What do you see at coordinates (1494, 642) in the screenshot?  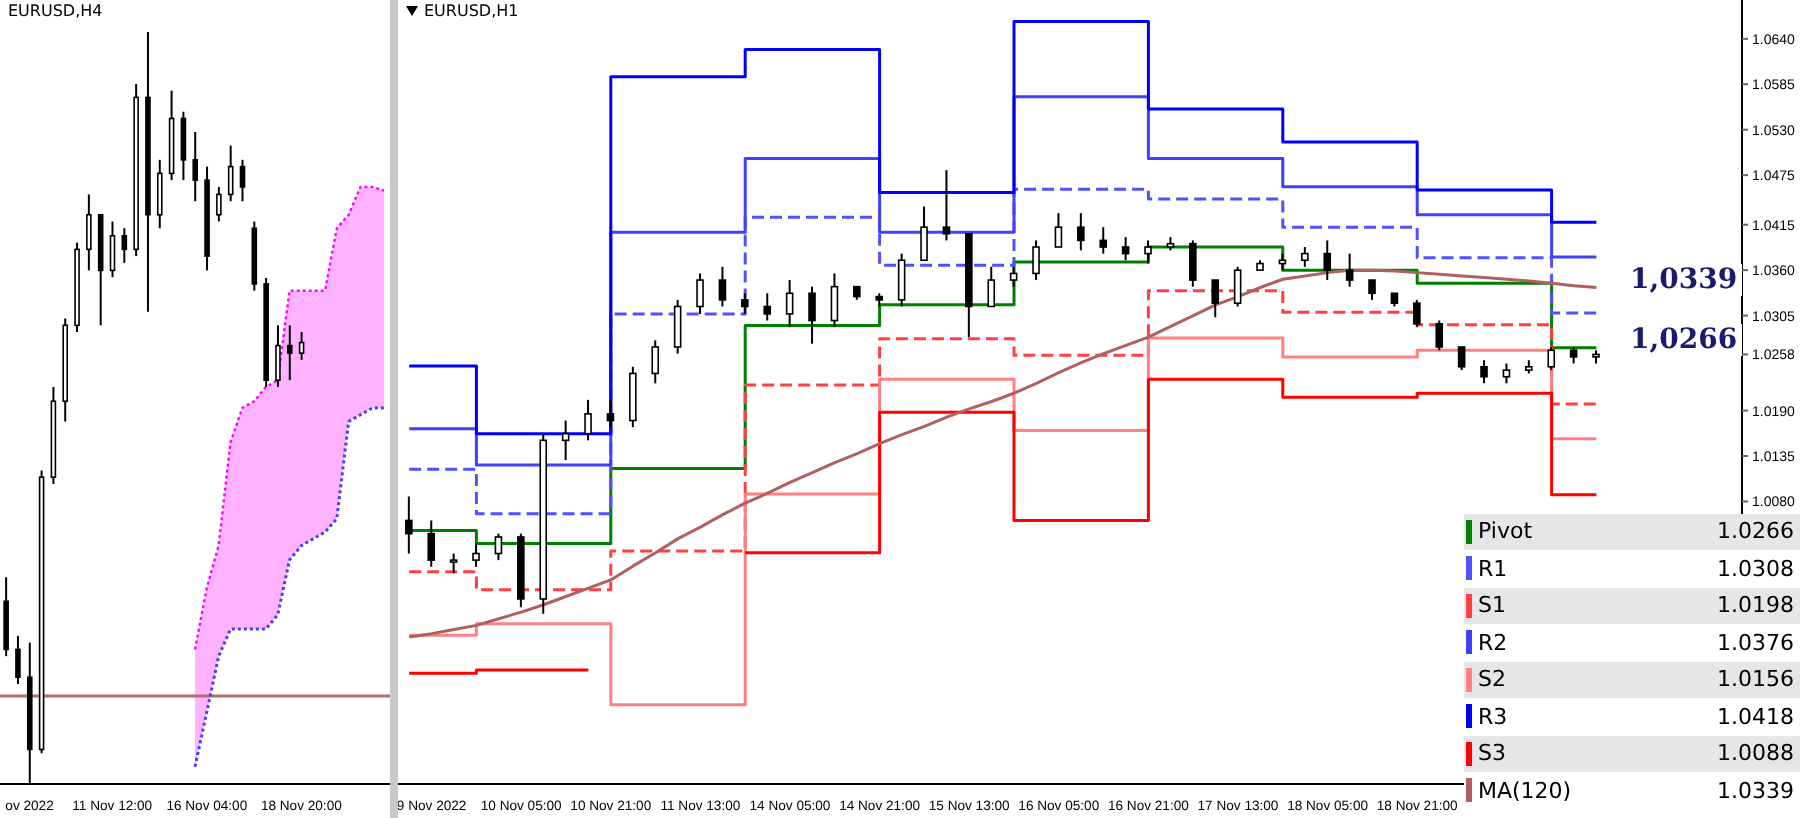 I see `legend-label: R2` at bounding box center [1494, 642].